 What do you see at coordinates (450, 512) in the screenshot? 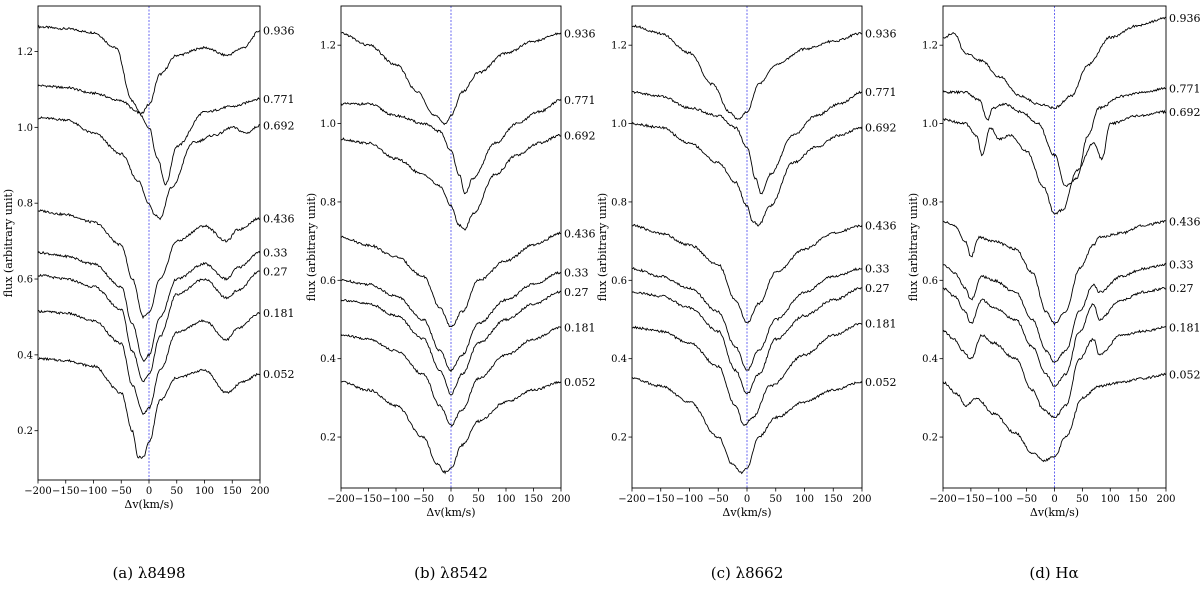
I see `x-axis-label: Δv(km/s)` at bounding box center [450, 512].